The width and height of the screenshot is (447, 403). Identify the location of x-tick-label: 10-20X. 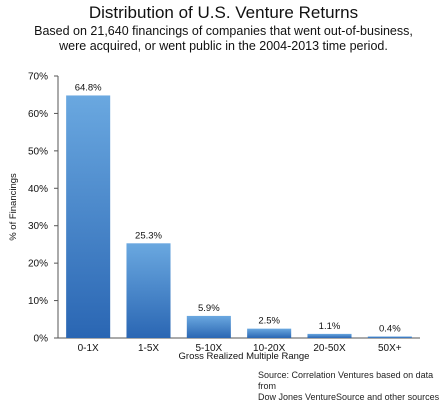
(269, 348).